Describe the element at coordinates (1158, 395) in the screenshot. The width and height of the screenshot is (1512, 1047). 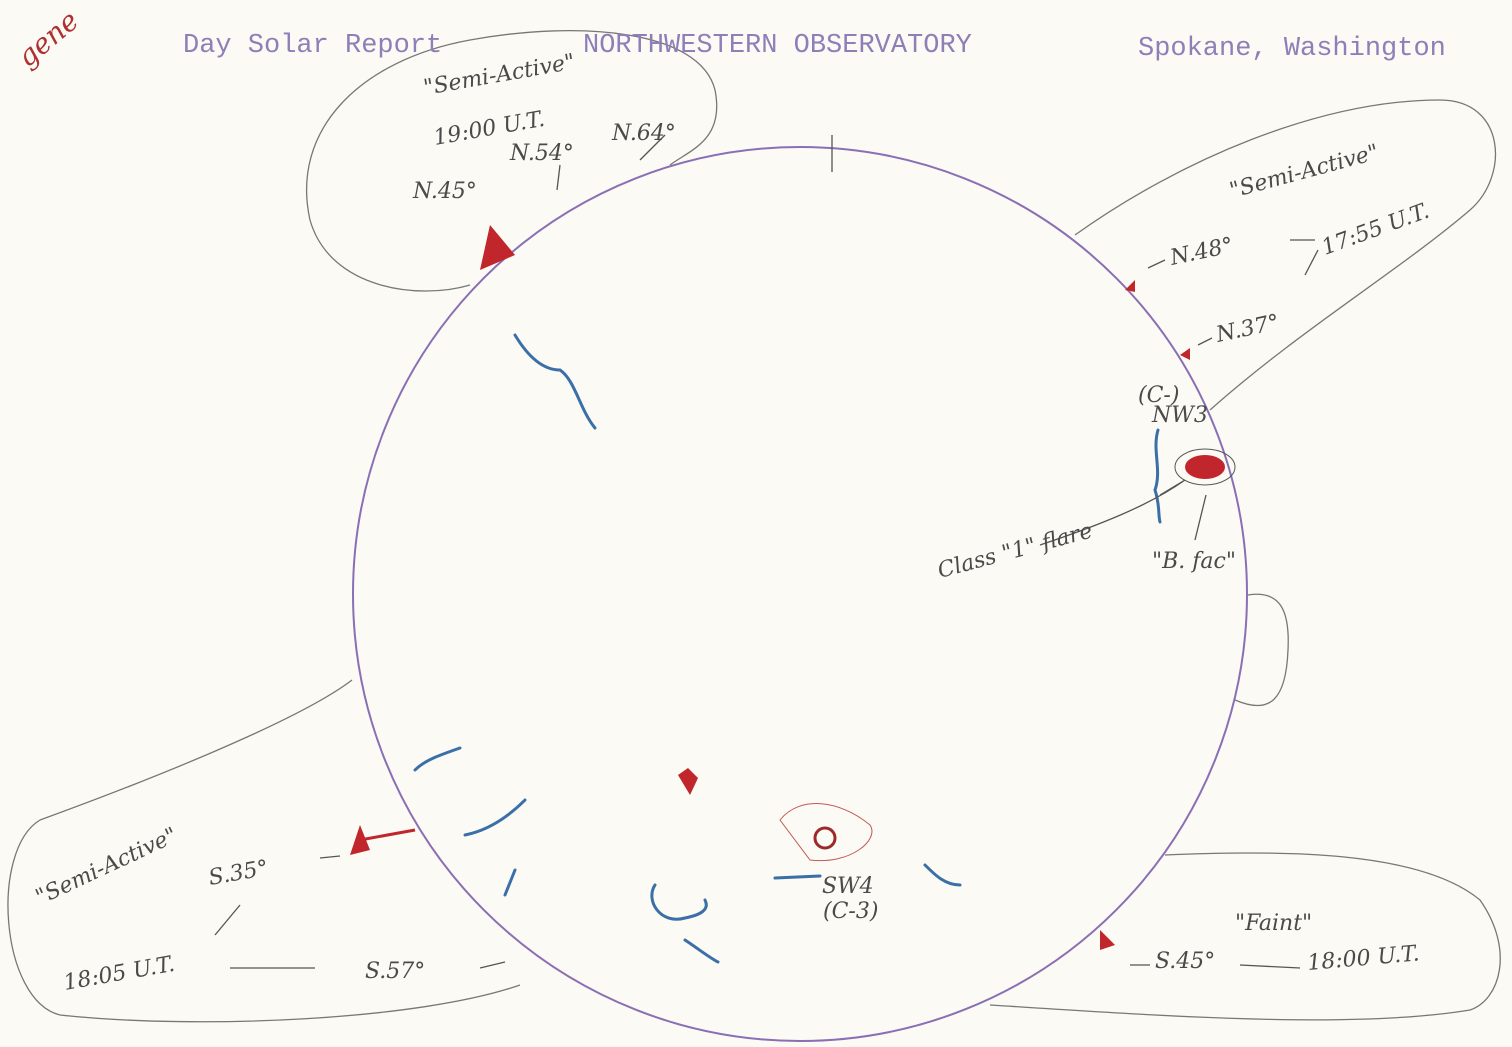
I see `class-label: (C-)` at that location.